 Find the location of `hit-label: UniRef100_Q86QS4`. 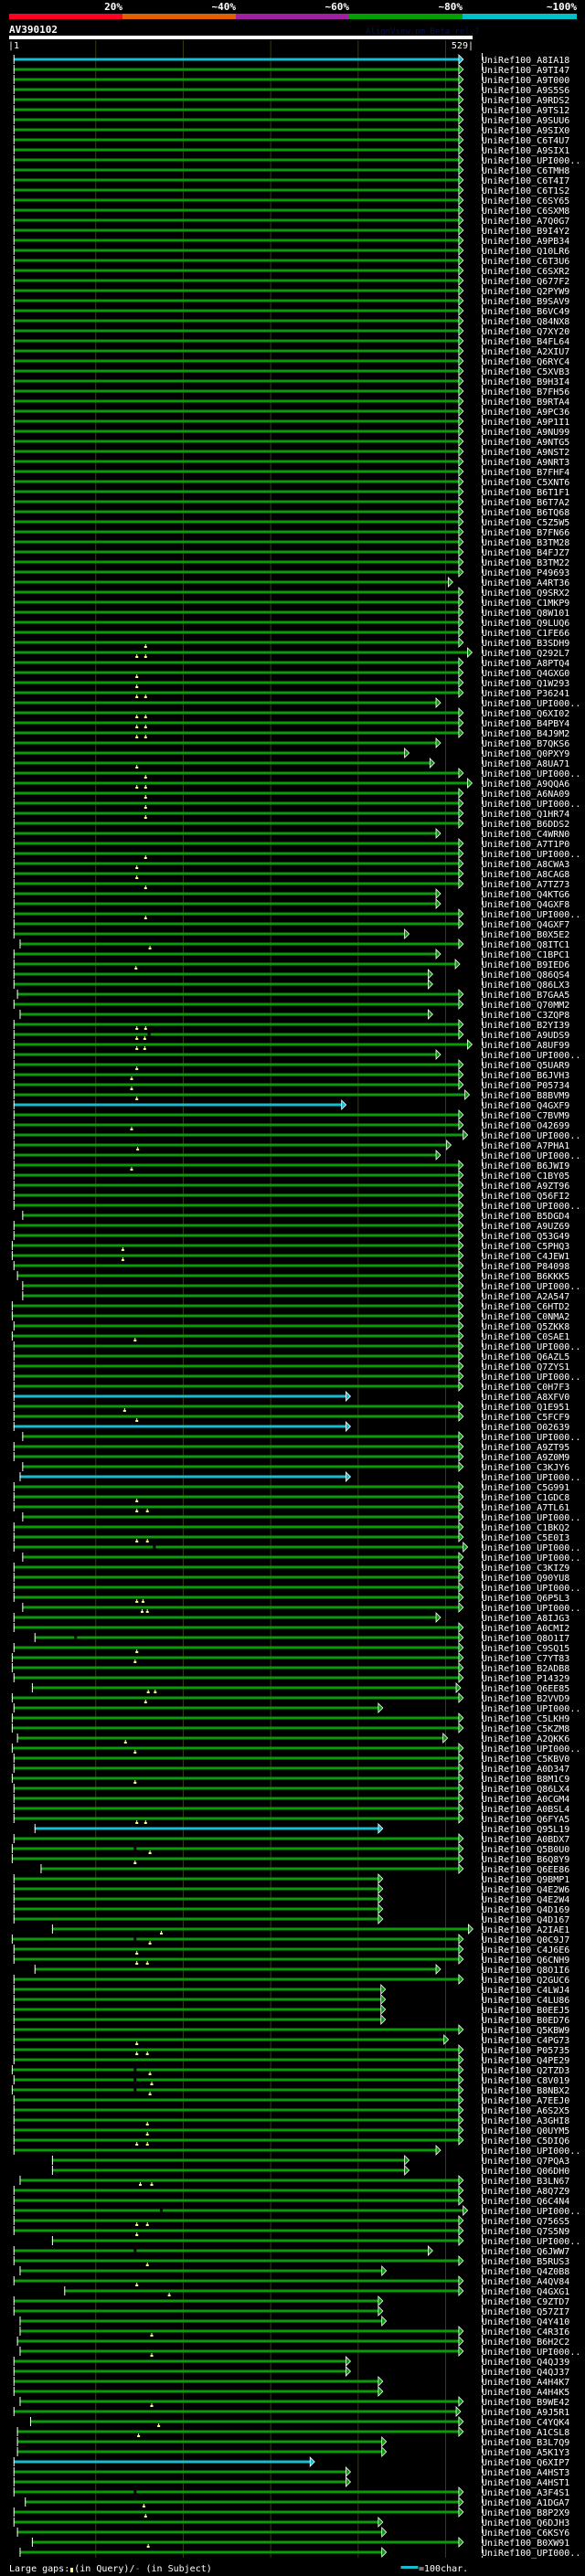

hit-label: UniRef100_Q86QS4 is located at coordinates (525, 975).